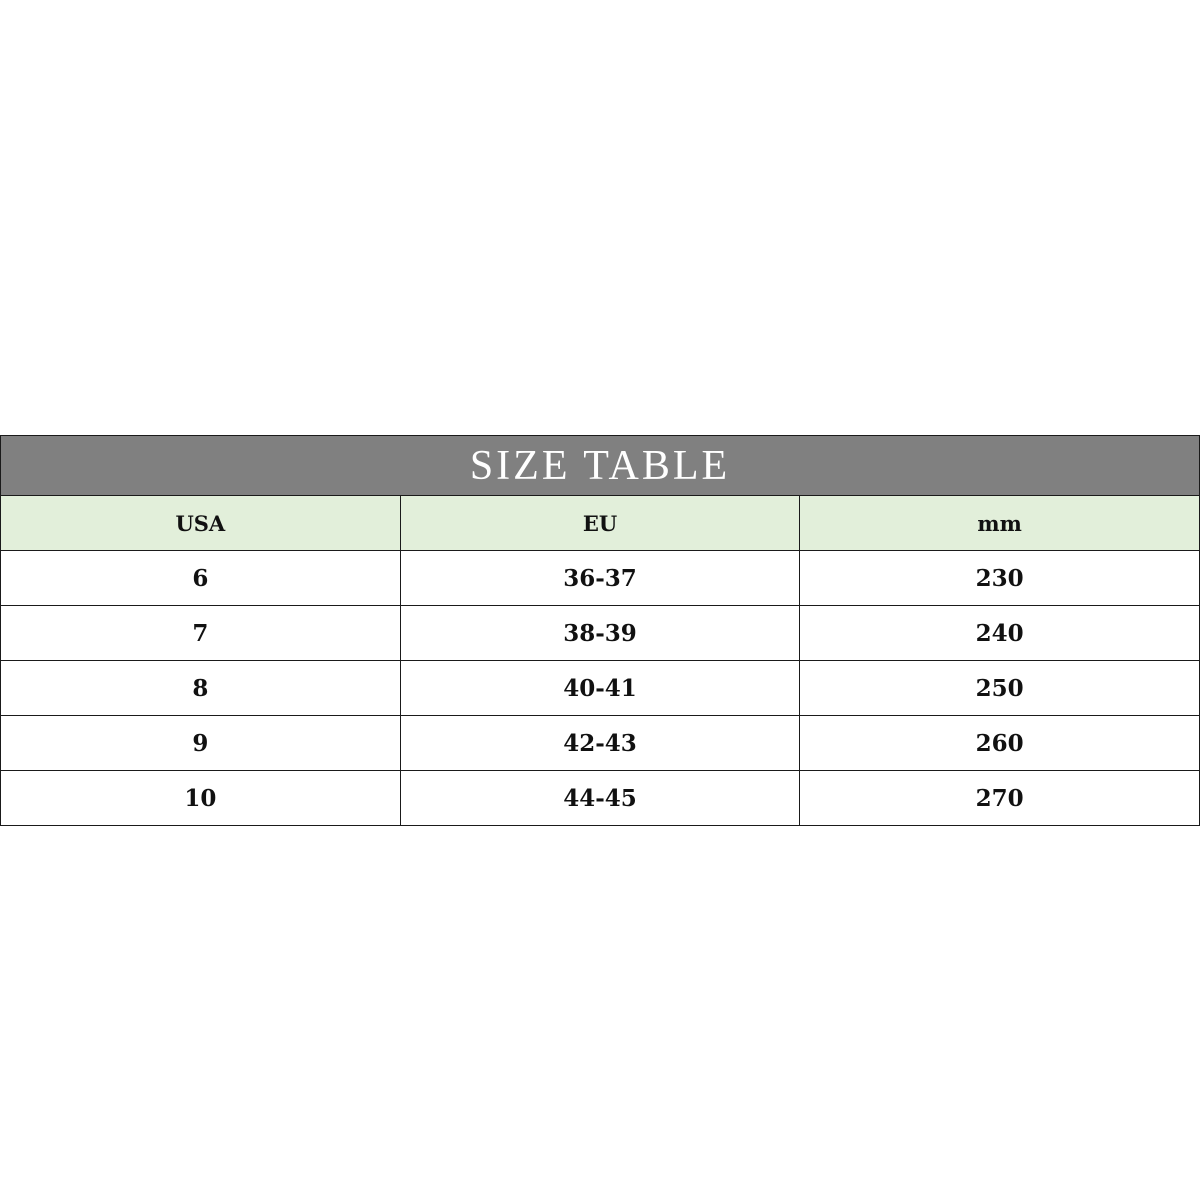 The image size is (1200, 1200). Describe the element at coordinates (999, 523) in the screenshot. I see `header-mm: mm` at that location.